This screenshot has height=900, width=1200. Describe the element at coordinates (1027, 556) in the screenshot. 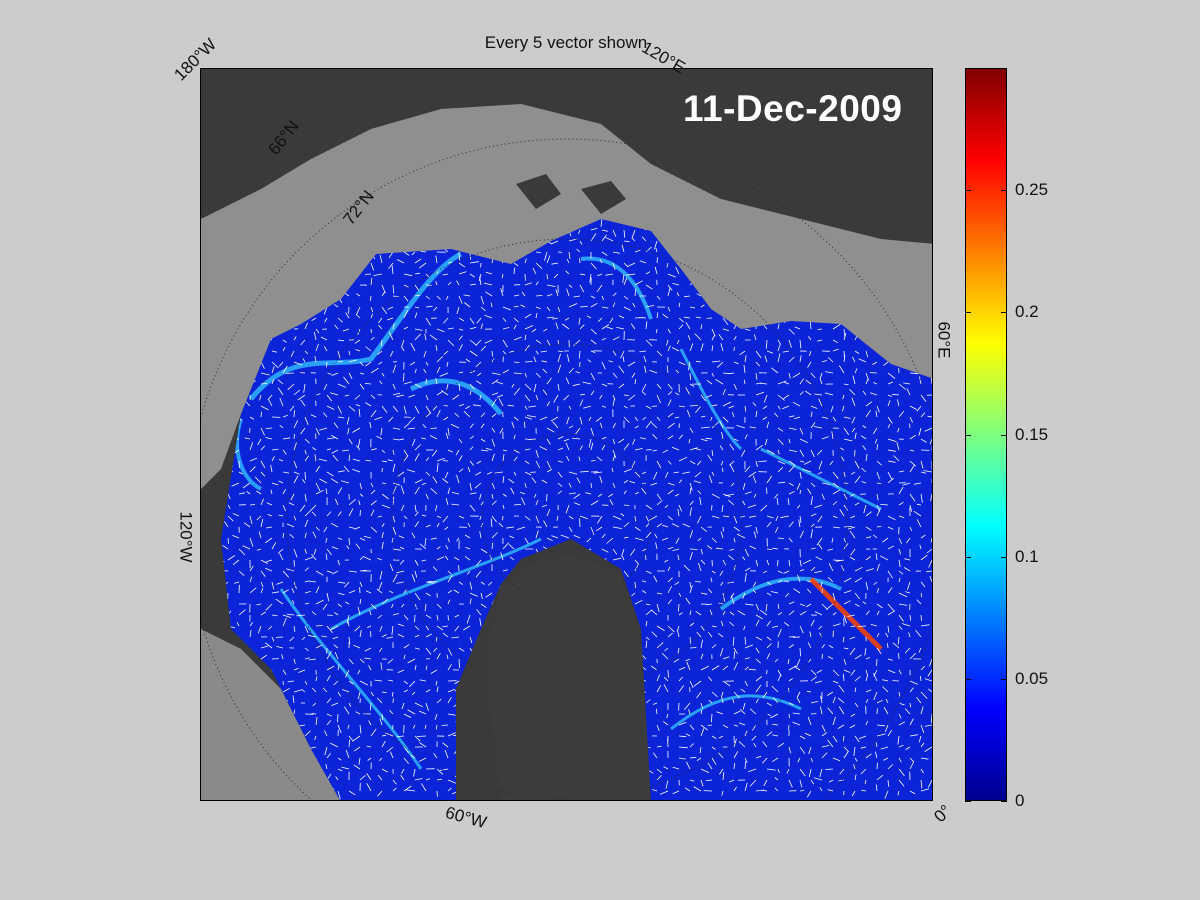

I see `colorbar-tick-label: 0.1` at that location.